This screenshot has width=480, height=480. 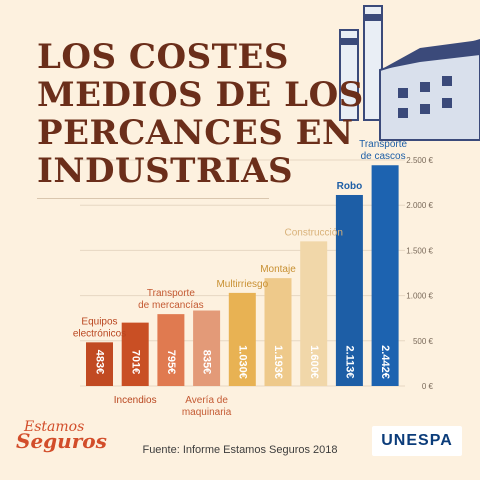 I want to click on bar-value-label: 2.113€, so click(x=349, y=361).